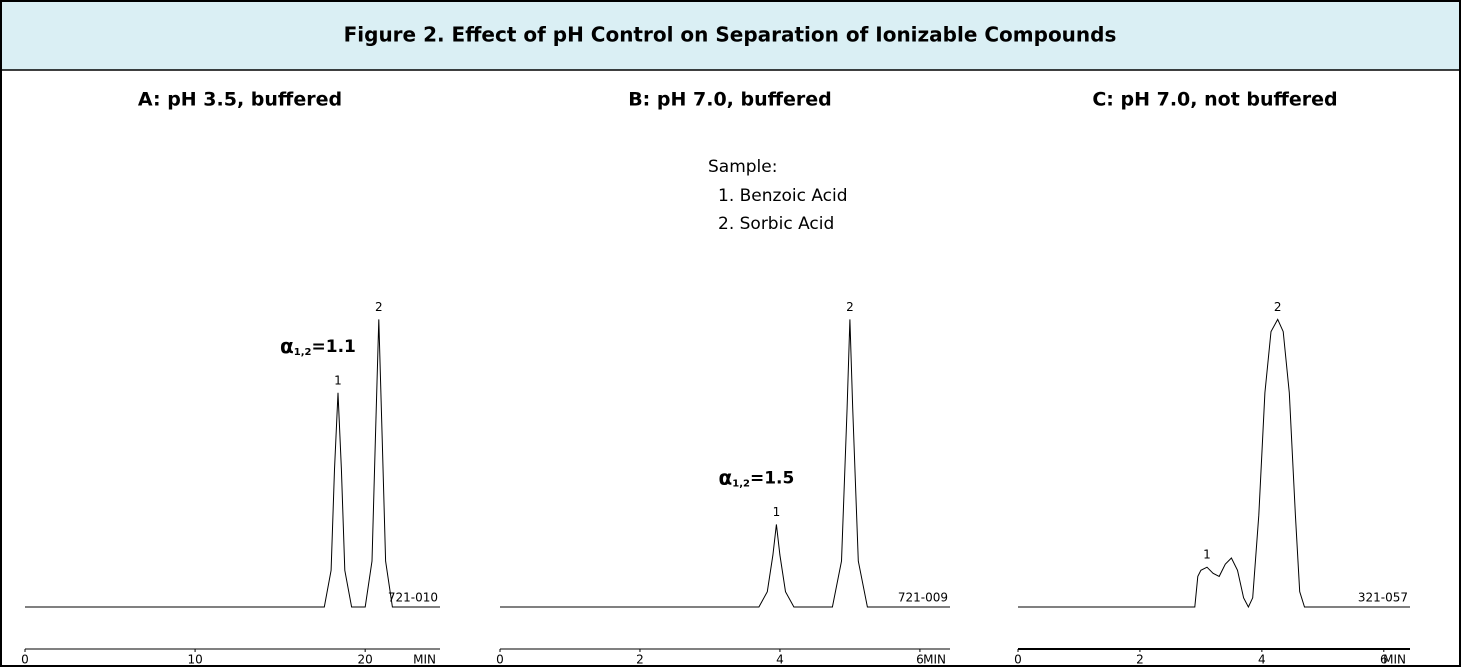  I want to click on panel-title: B: pH 7.0, buffered, so click(730, 100).